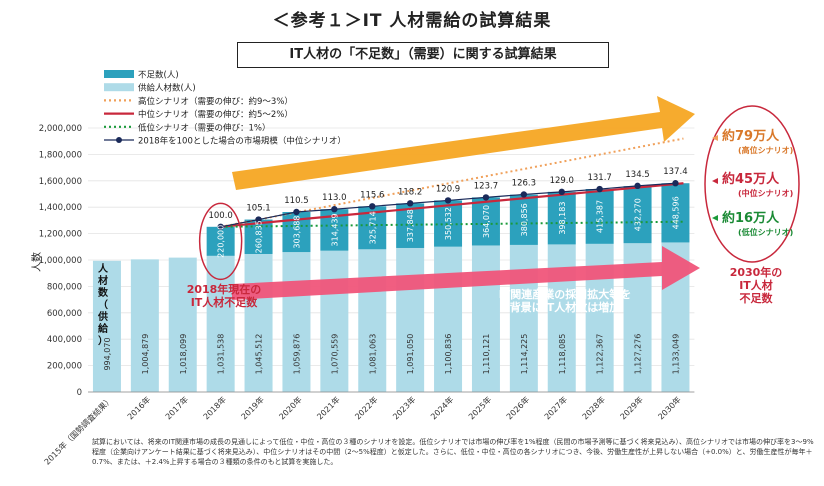  Describe the element at coordinates (107, 353) in the screenshot. I see `supply-value-label: 994,070` at that location.